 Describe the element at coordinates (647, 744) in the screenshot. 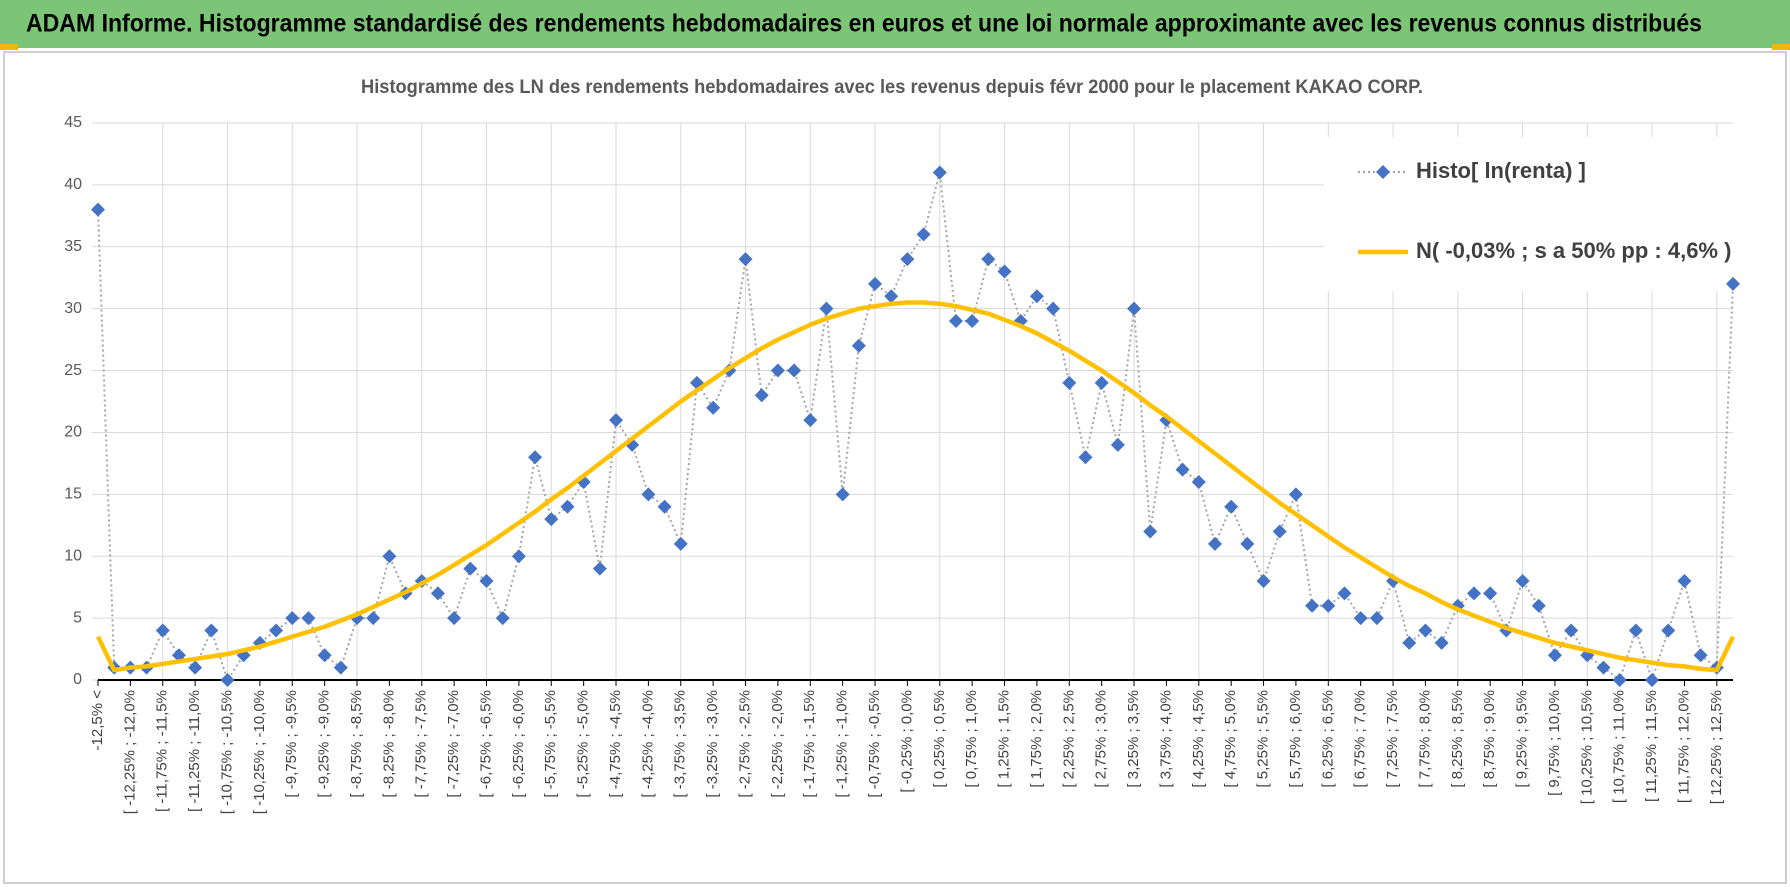

I see `x-tick-label: [ -4,25% ; -4,0%` at that location.